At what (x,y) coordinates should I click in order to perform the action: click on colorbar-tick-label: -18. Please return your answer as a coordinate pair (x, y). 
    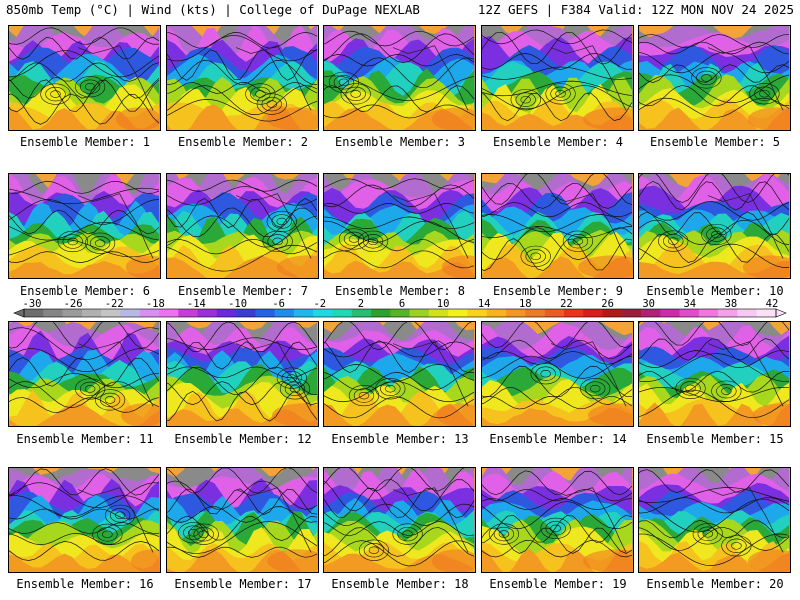
    Looking at the image, I should click on (155, 304).